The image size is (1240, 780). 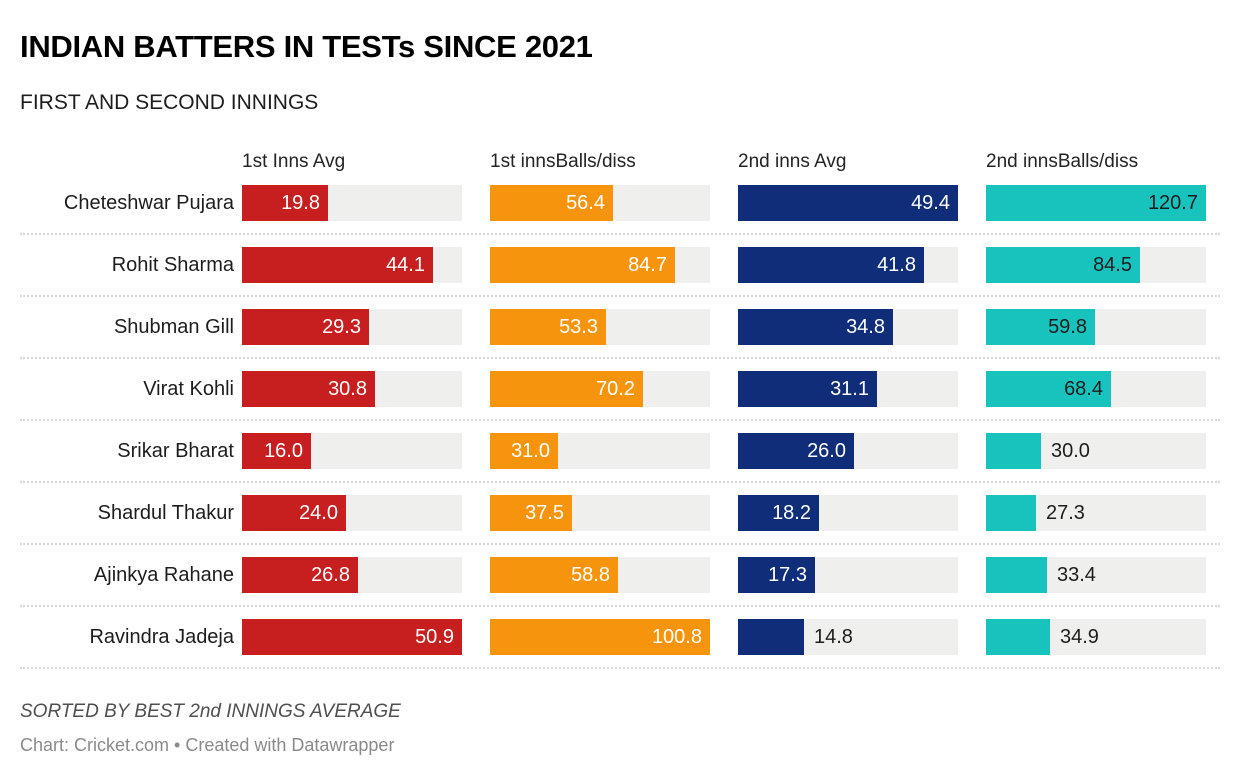 I want to click on bar-cell: 30.0, so click(x=1110, y=451).